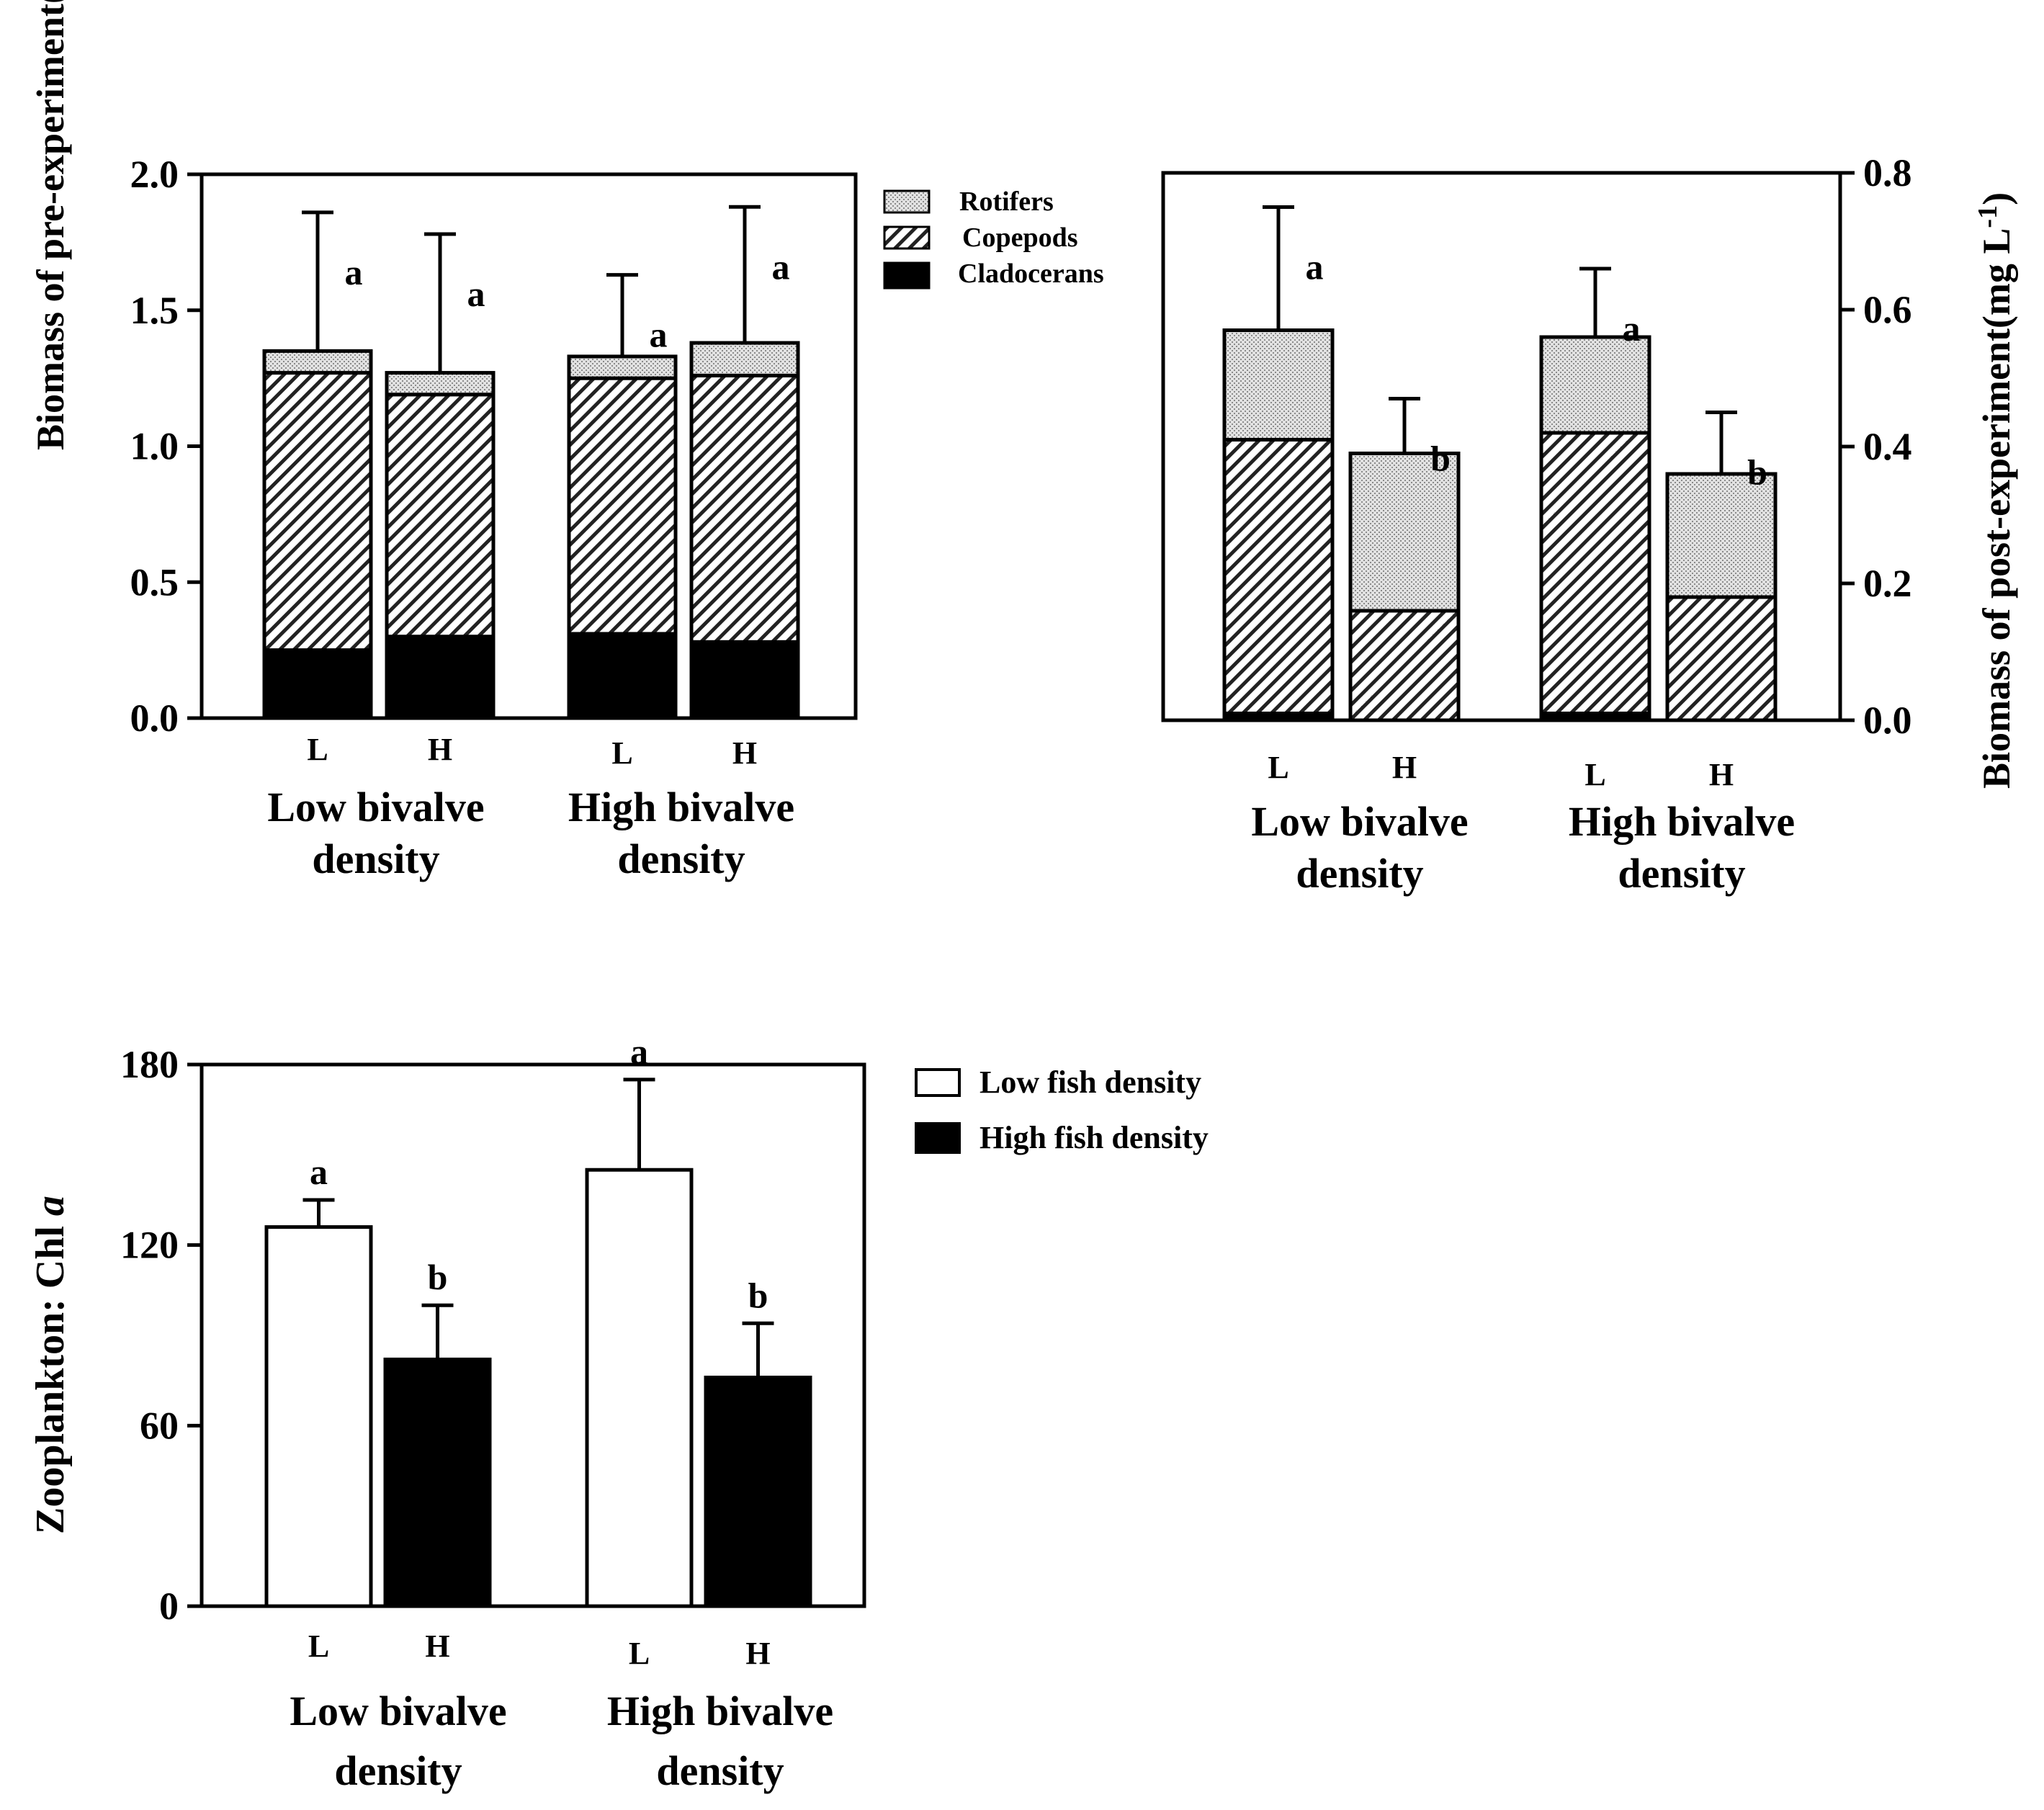 This screenshot has width=2044, height=1810. I want to click on y-tick-label: 0.8, so click(1887, 172).